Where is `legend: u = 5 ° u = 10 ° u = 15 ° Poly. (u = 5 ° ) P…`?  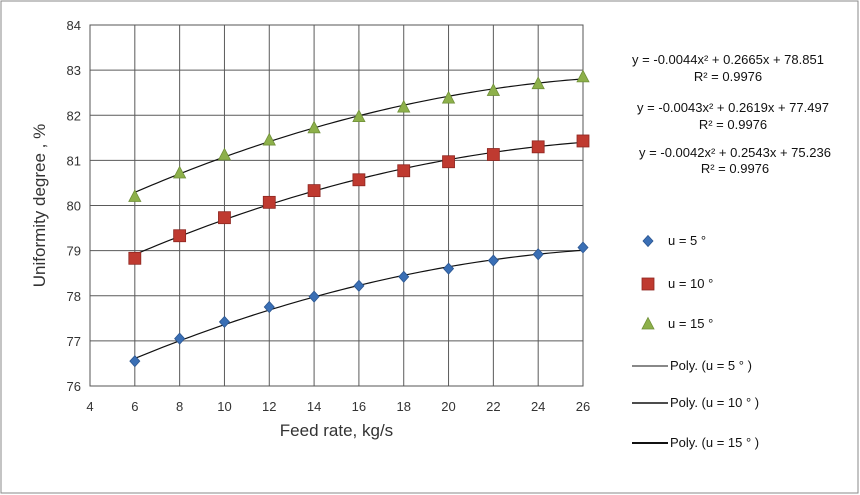
legend: u = 5 ° u = 10 ° u = 15 ° Poly. (u = 5 ° ) P… is located at coordinates (695, 341).